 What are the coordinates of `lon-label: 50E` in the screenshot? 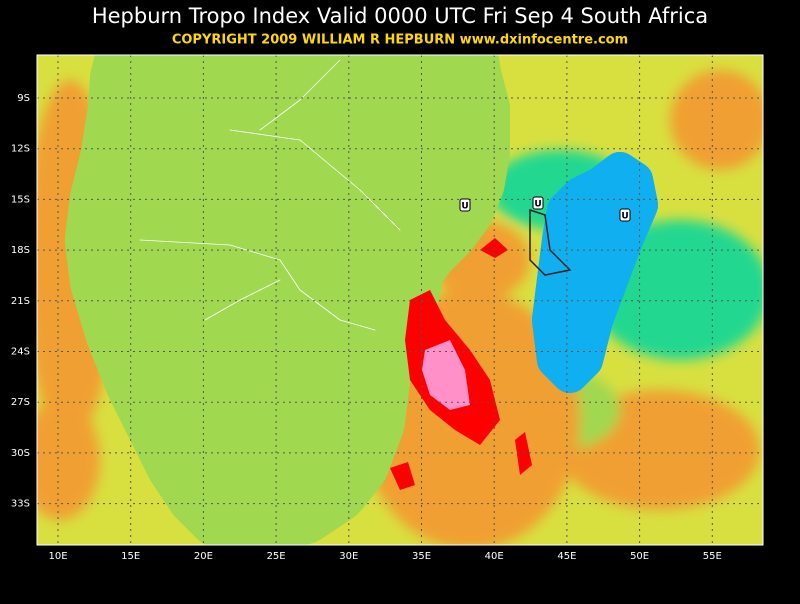 It's located at (639, 556).